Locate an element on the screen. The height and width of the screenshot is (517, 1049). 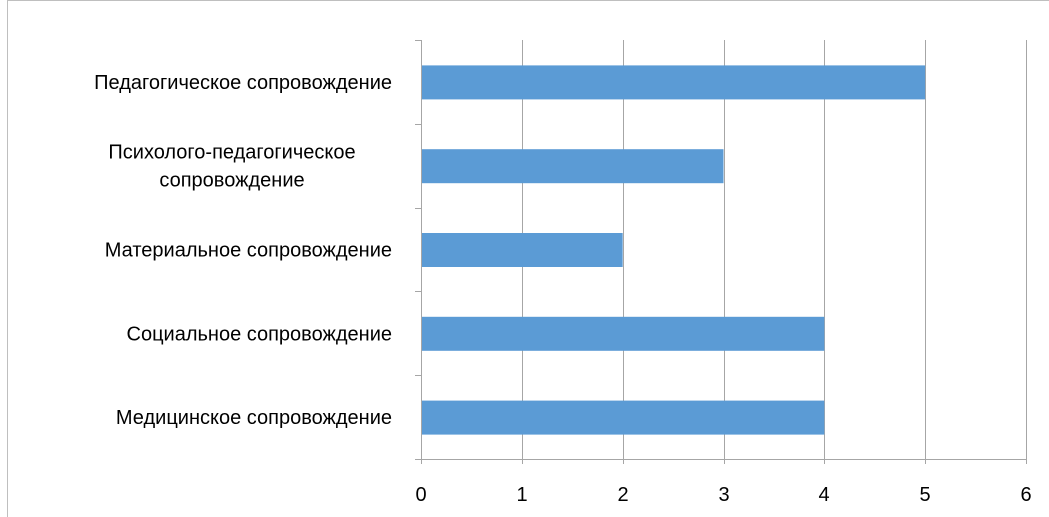
x-tick-label: 5 is located at coordinates (924, 495).